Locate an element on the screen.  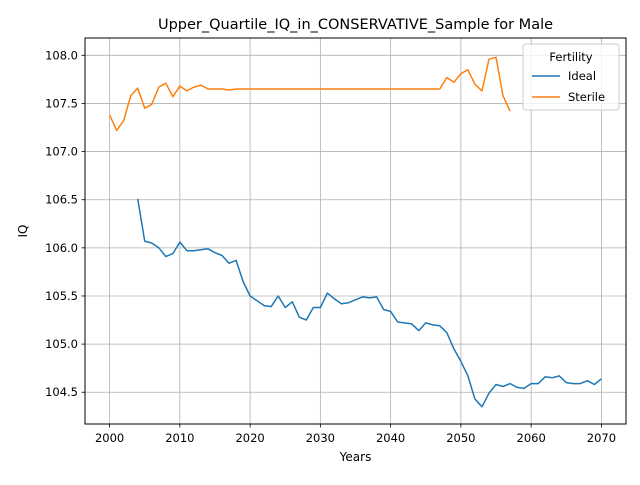
legend-label-sterile: Sterile is located at coordinates (586, 97).